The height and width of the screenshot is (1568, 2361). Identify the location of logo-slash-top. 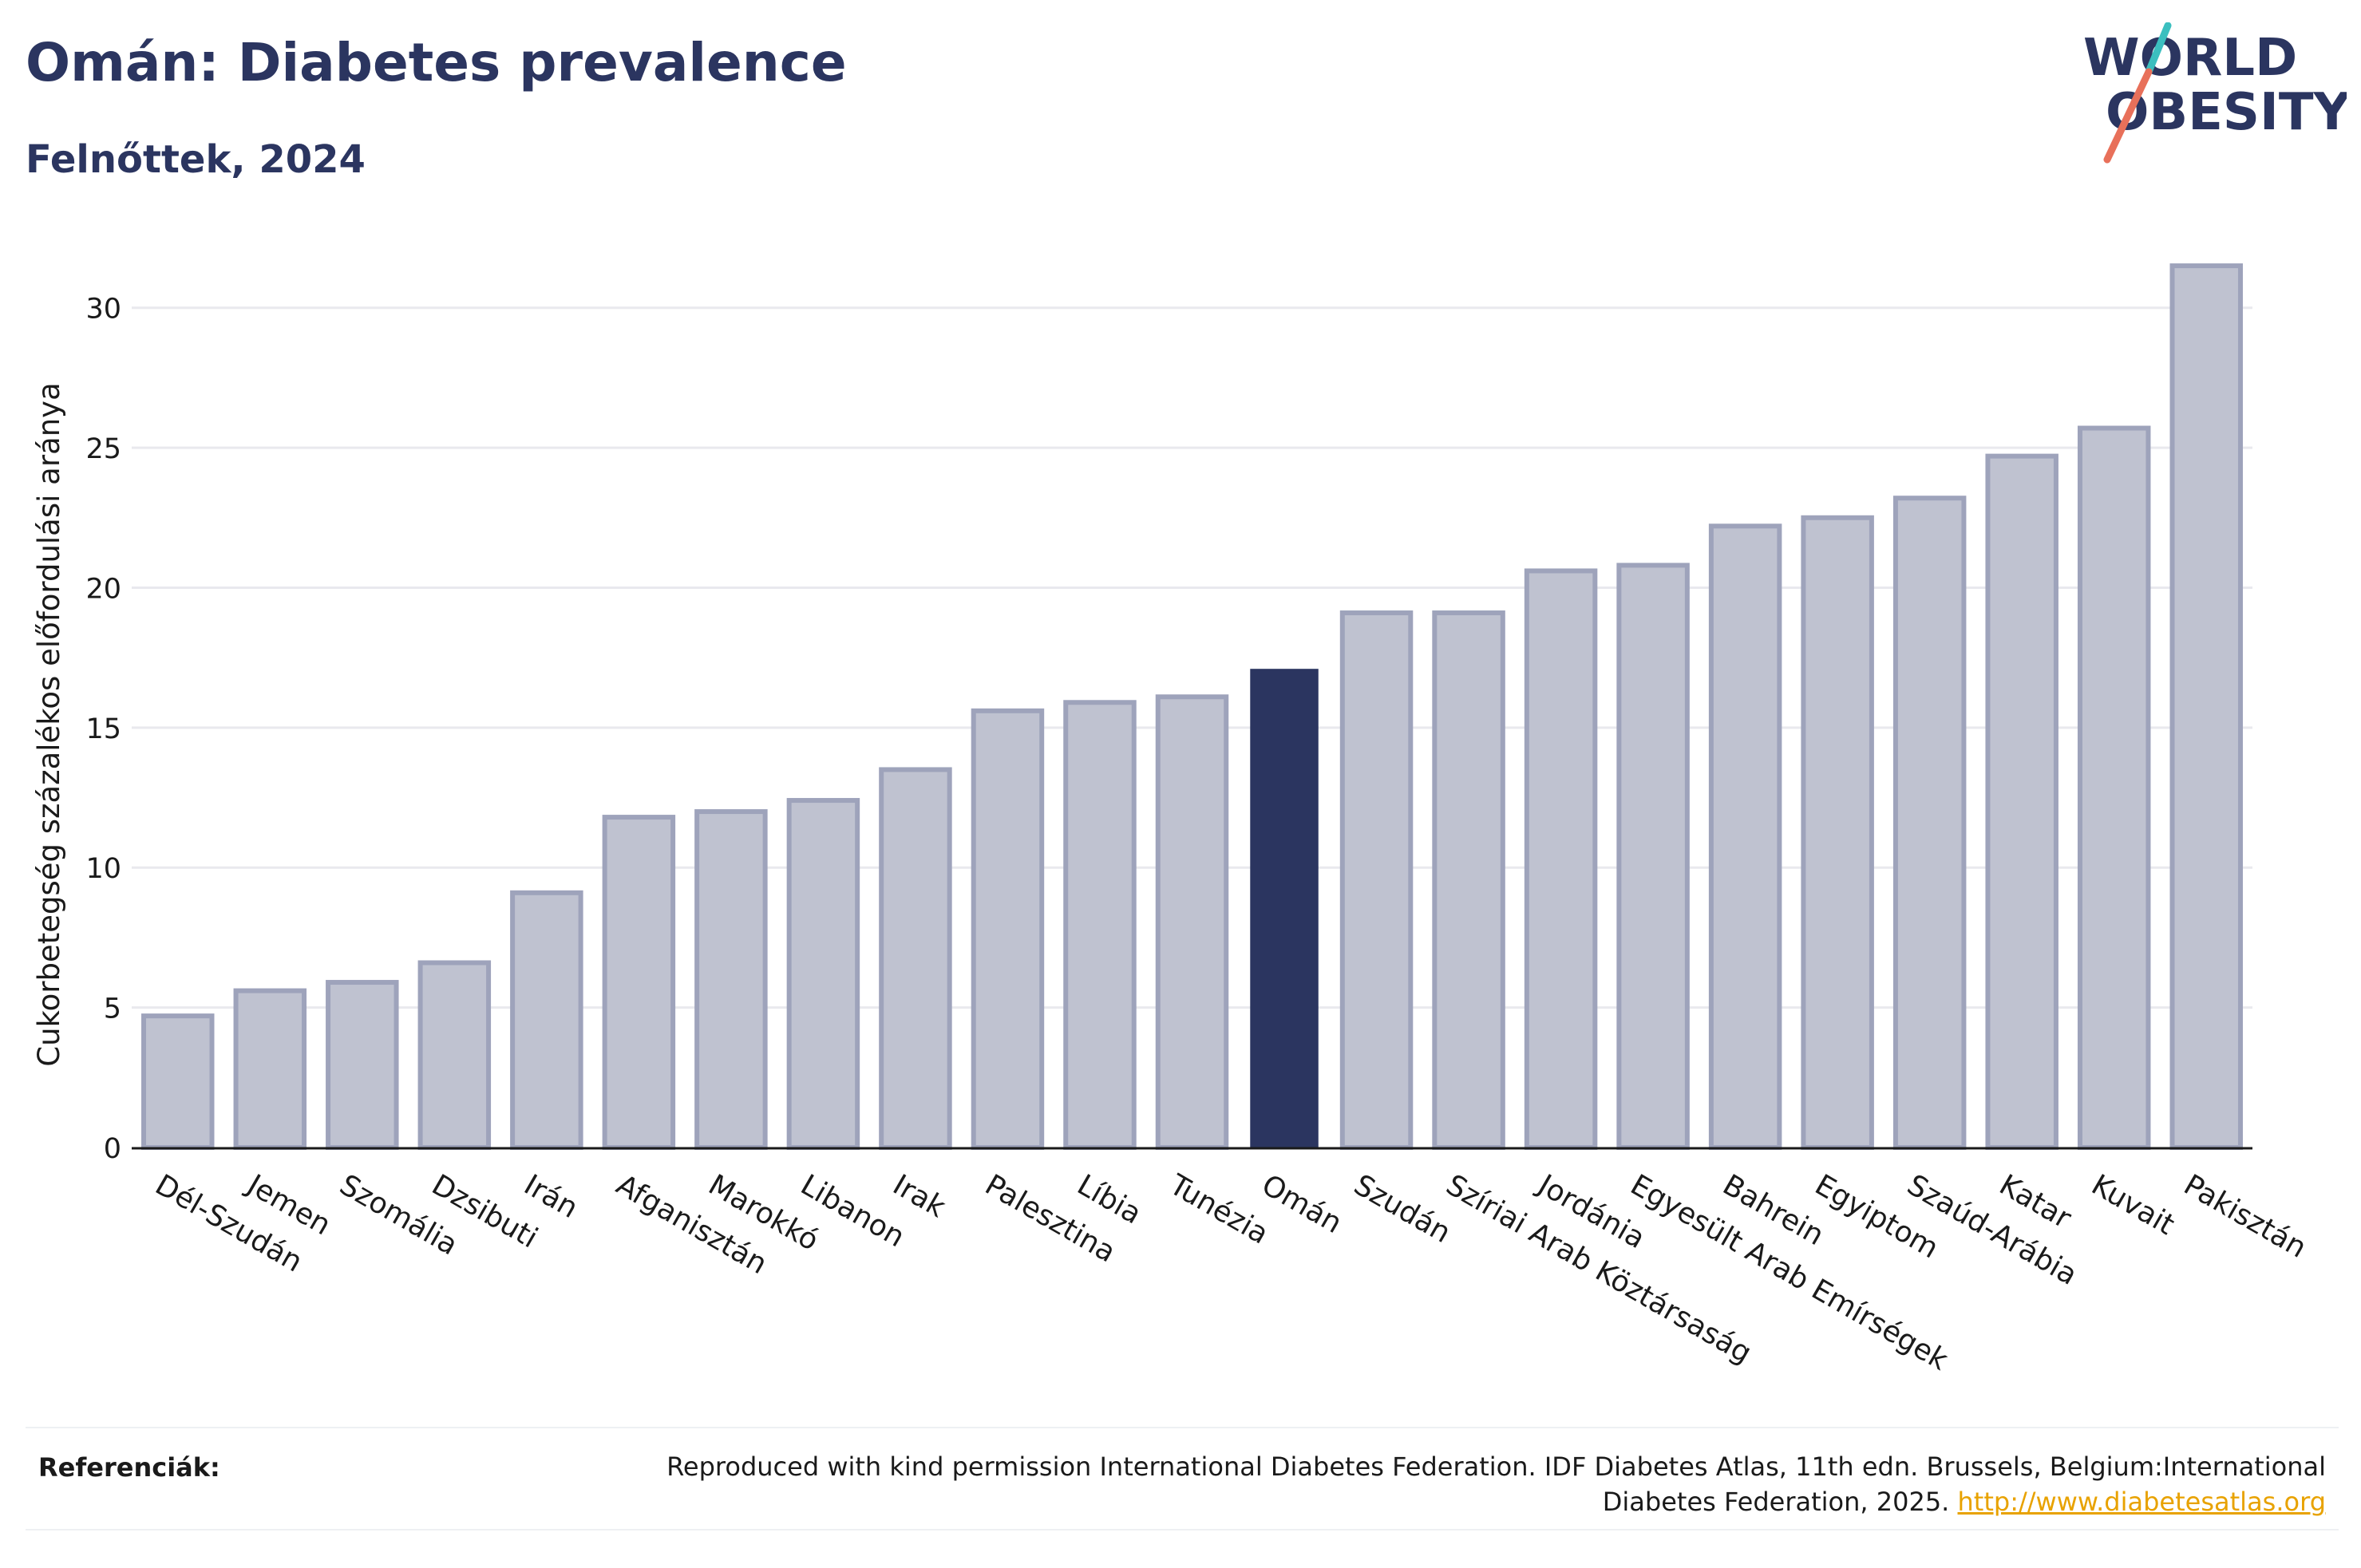
(2158, 49).